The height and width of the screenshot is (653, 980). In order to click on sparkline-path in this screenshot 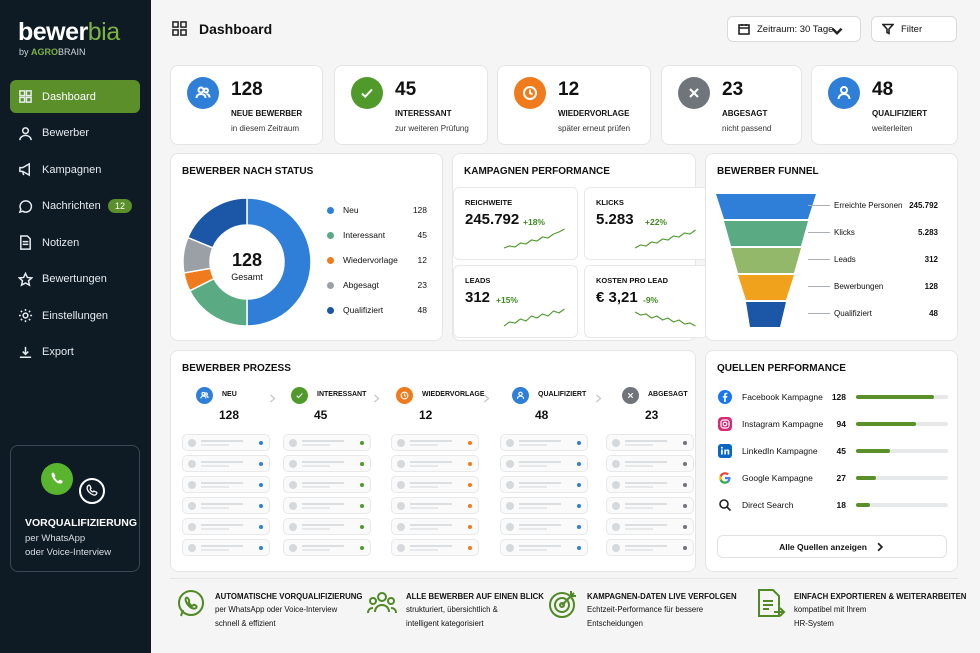, I will do `click(665, 319)`.